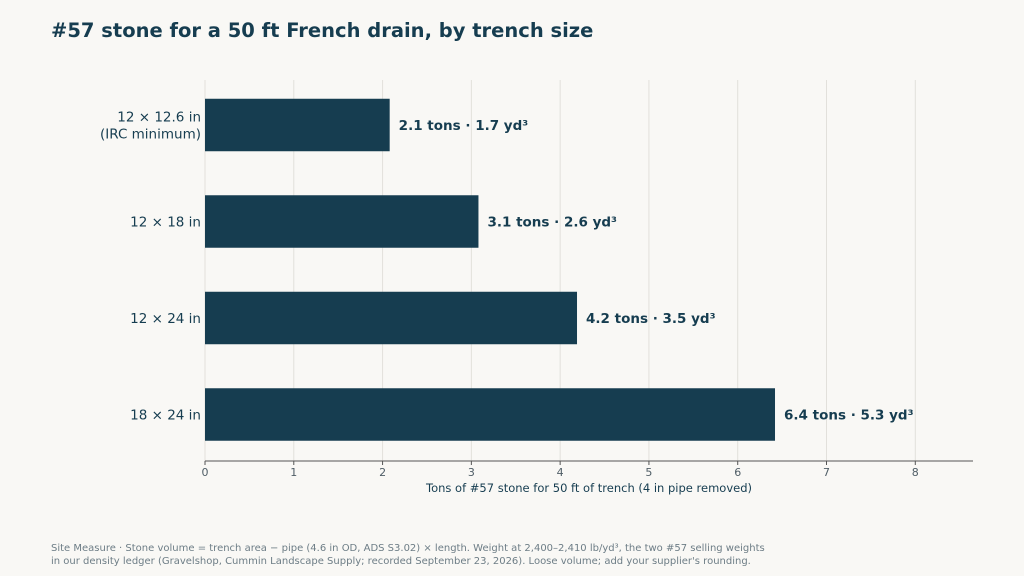  I want to click on x-tick-label: 0, so click(205, 472).